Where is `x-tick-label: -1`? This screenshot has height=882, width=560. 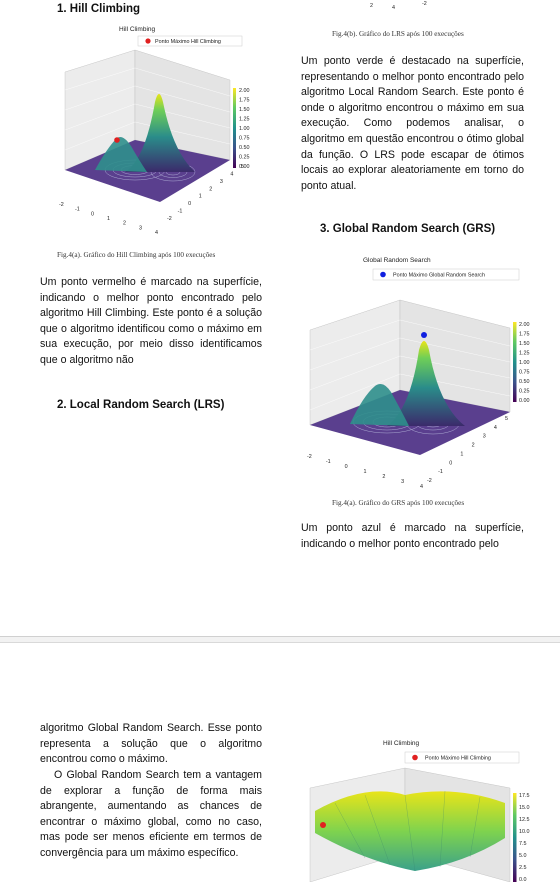
x-tick-label: -1 is located at coordinates (328, 462).